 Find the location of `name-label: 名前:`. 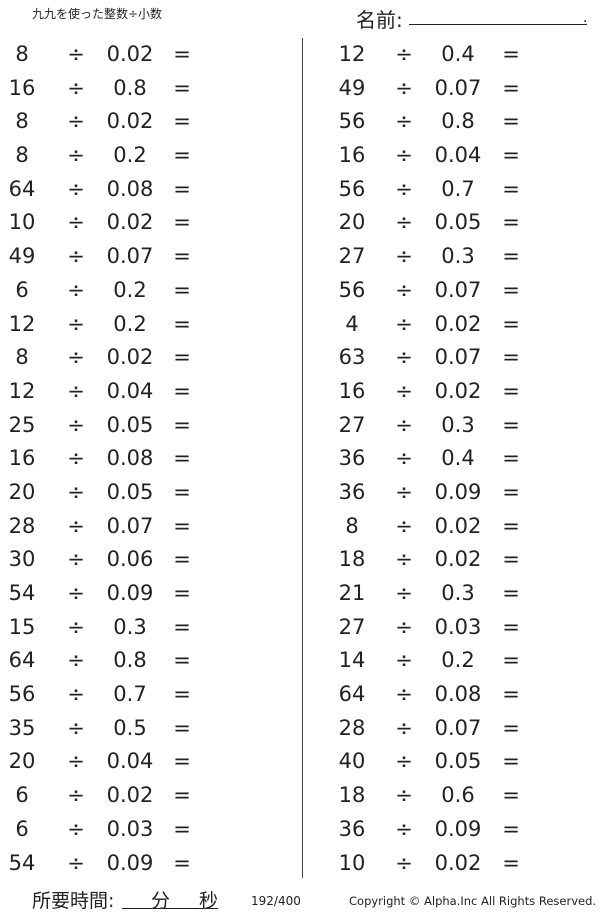

name-label: 名前: is located at coordinates (379, 20).